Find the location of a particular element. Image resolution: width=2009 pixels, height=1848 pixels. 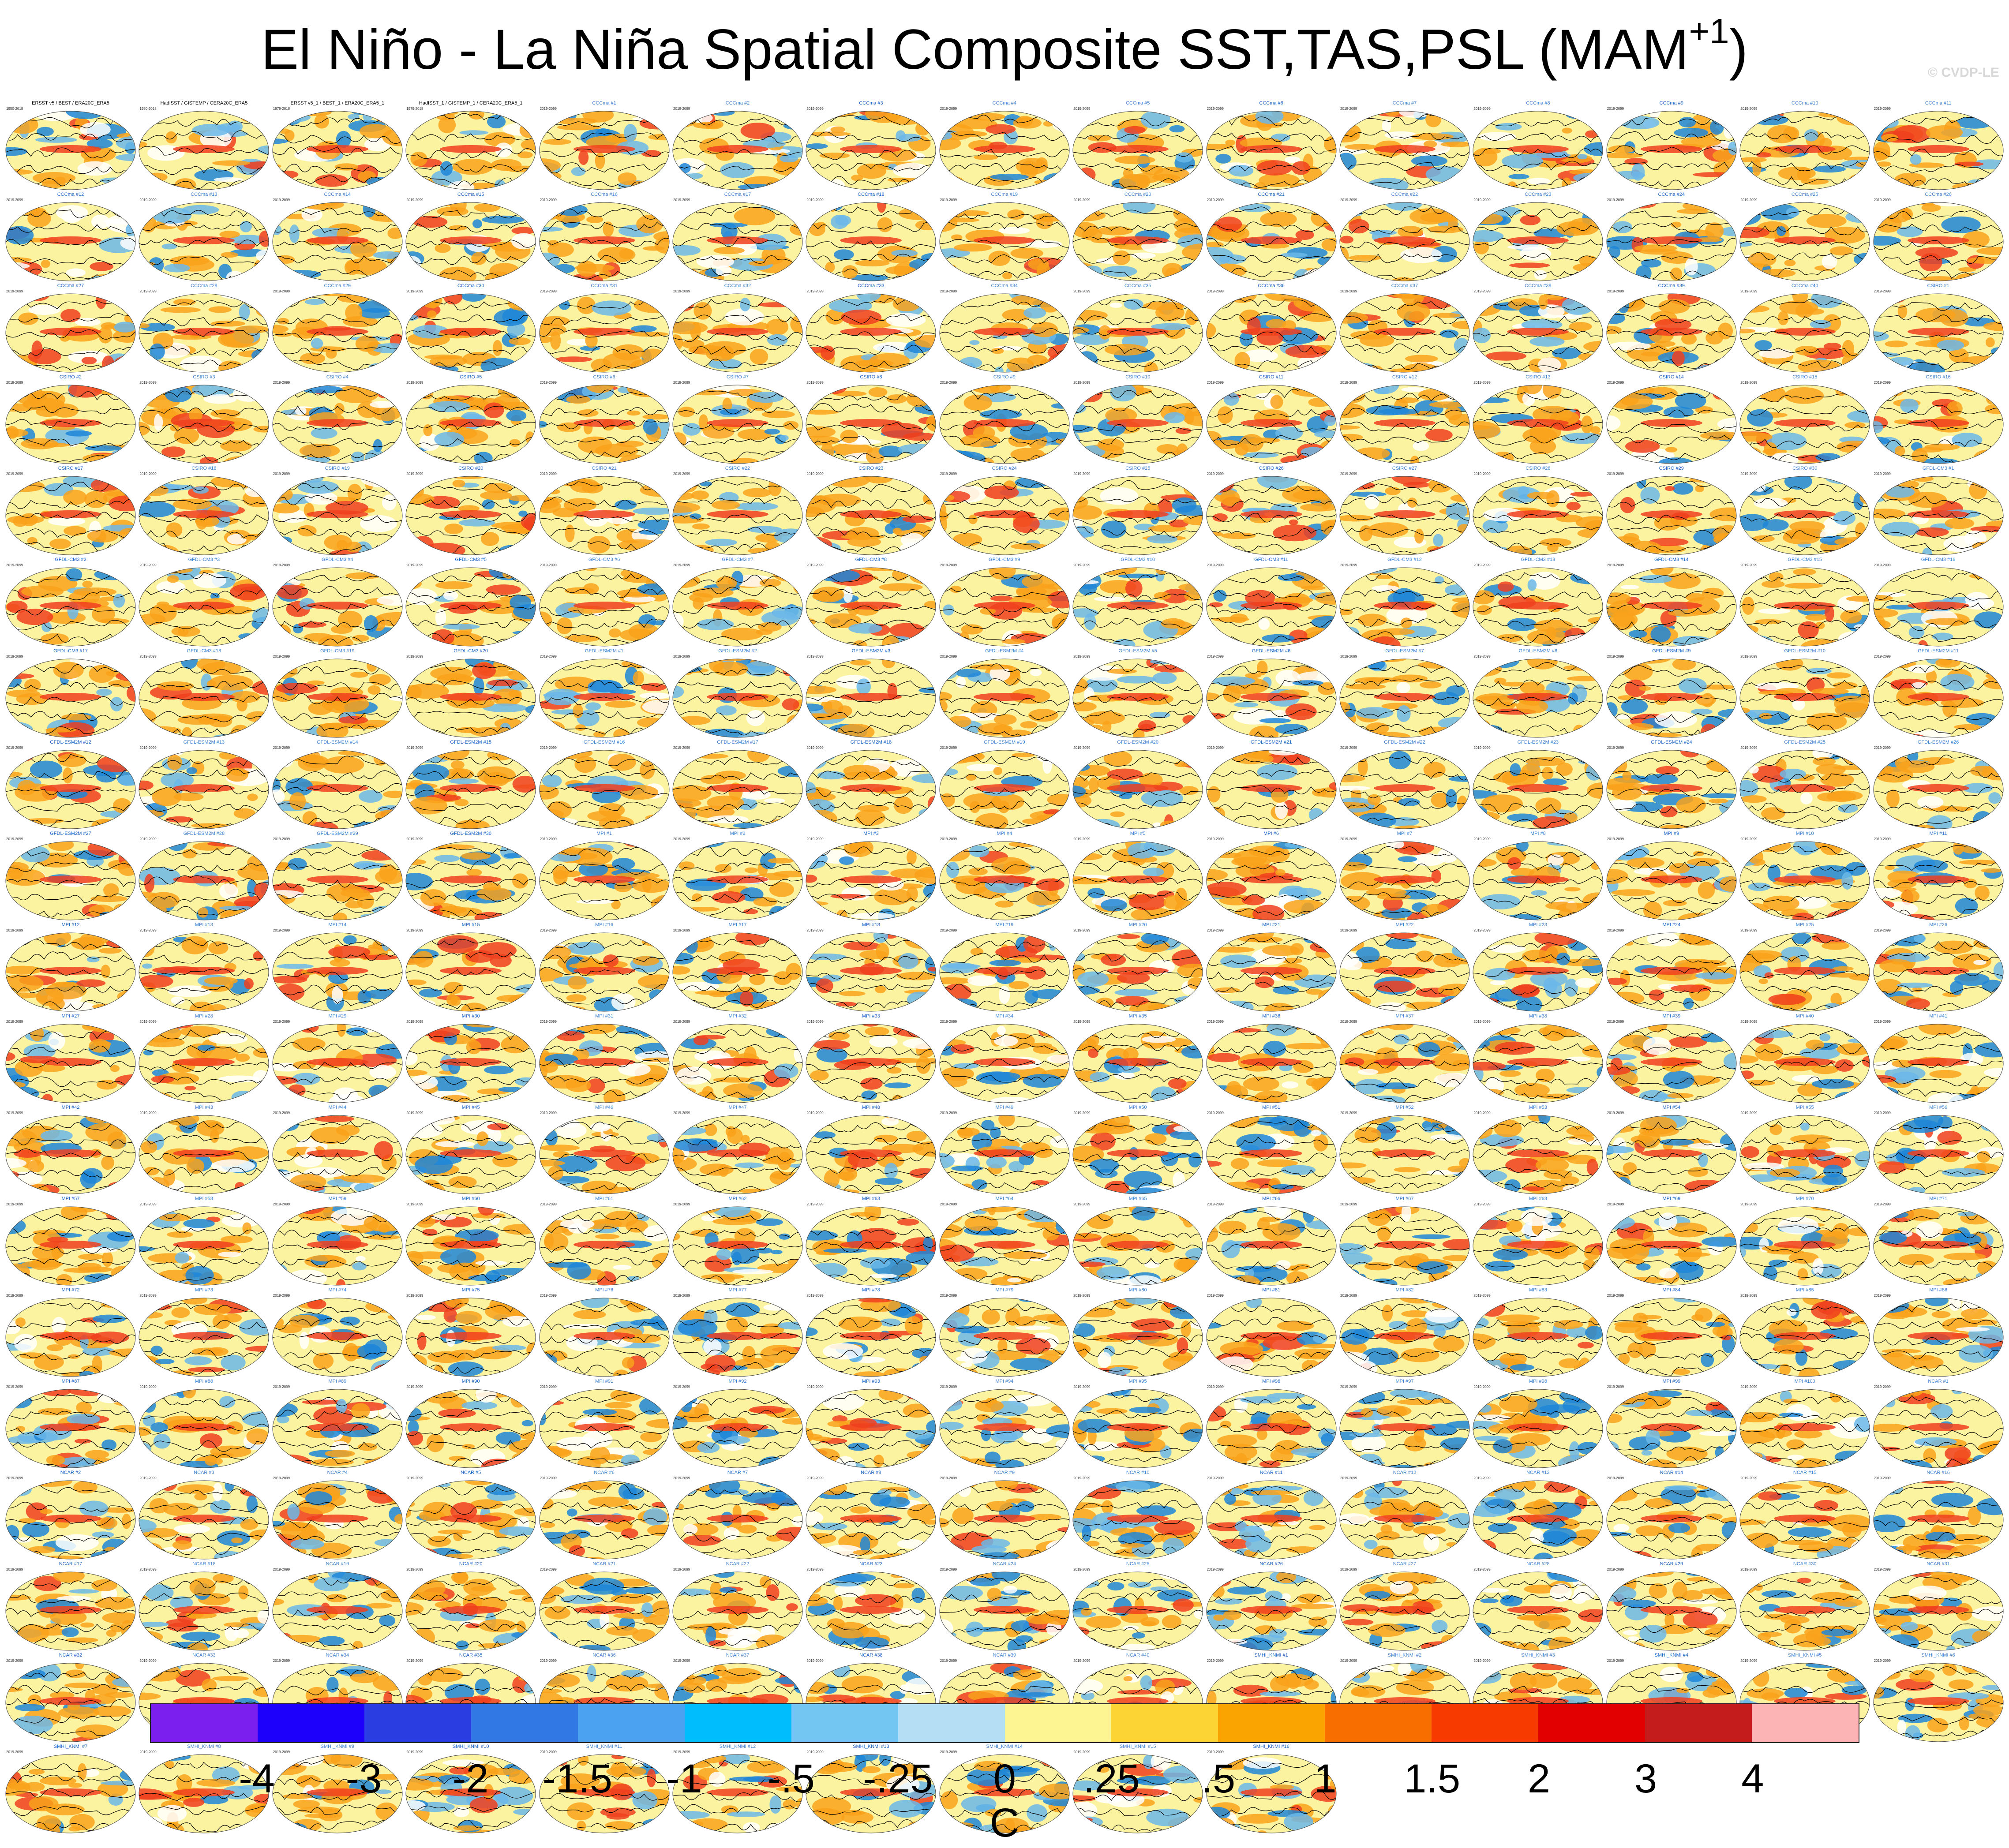

map-panel: CCCma #33 2019-2099 is located at coordinates (871, 328).